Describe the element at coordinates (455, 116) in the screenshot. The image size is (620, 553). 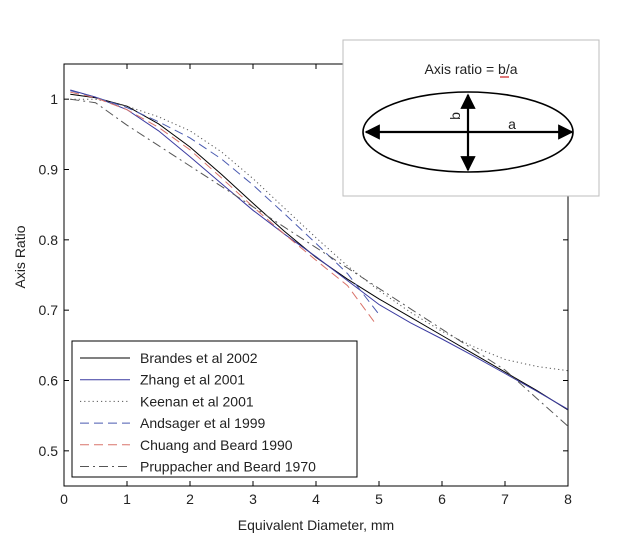
I see `label-b: b` at that location.